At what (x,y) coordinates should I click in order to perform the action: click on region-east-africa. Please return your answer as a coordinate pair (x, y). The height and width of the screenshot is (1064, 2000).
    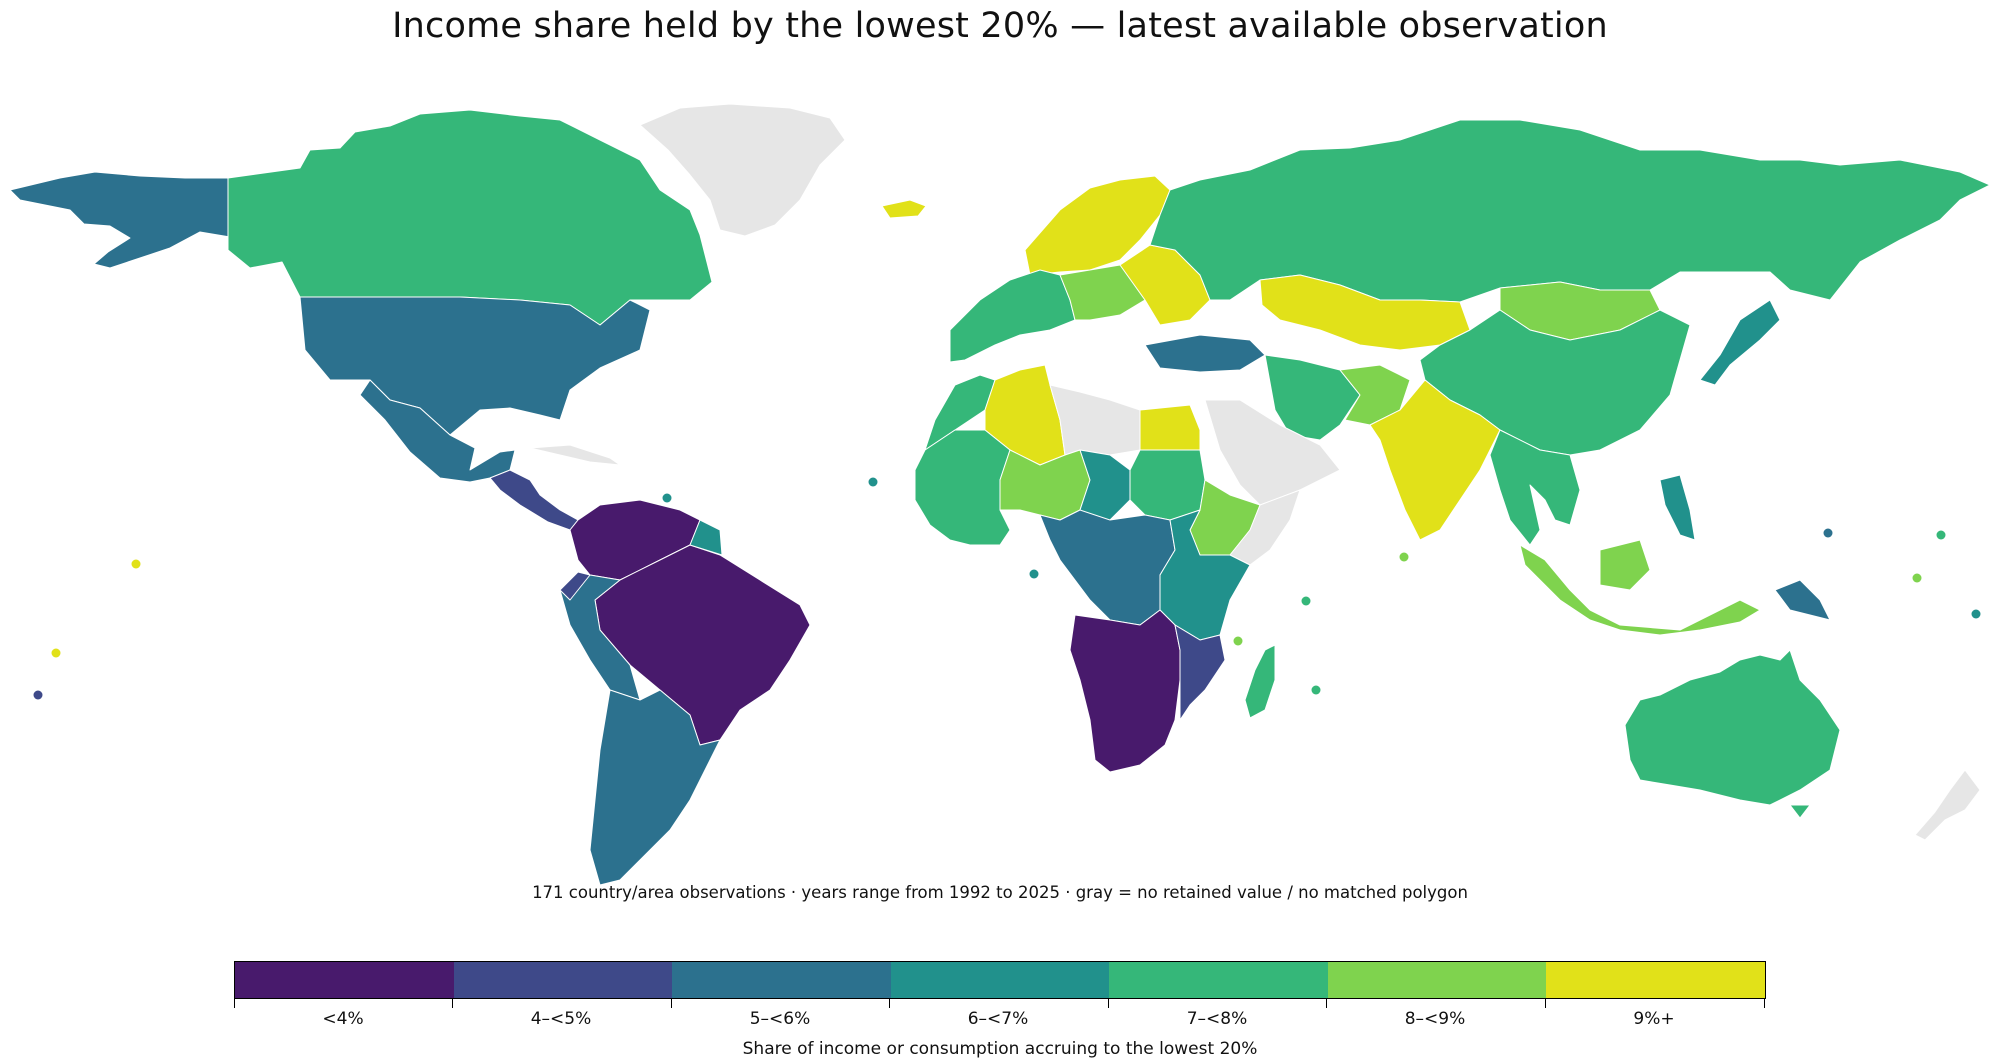
    Looking at the image, I should click on (1205, 575).